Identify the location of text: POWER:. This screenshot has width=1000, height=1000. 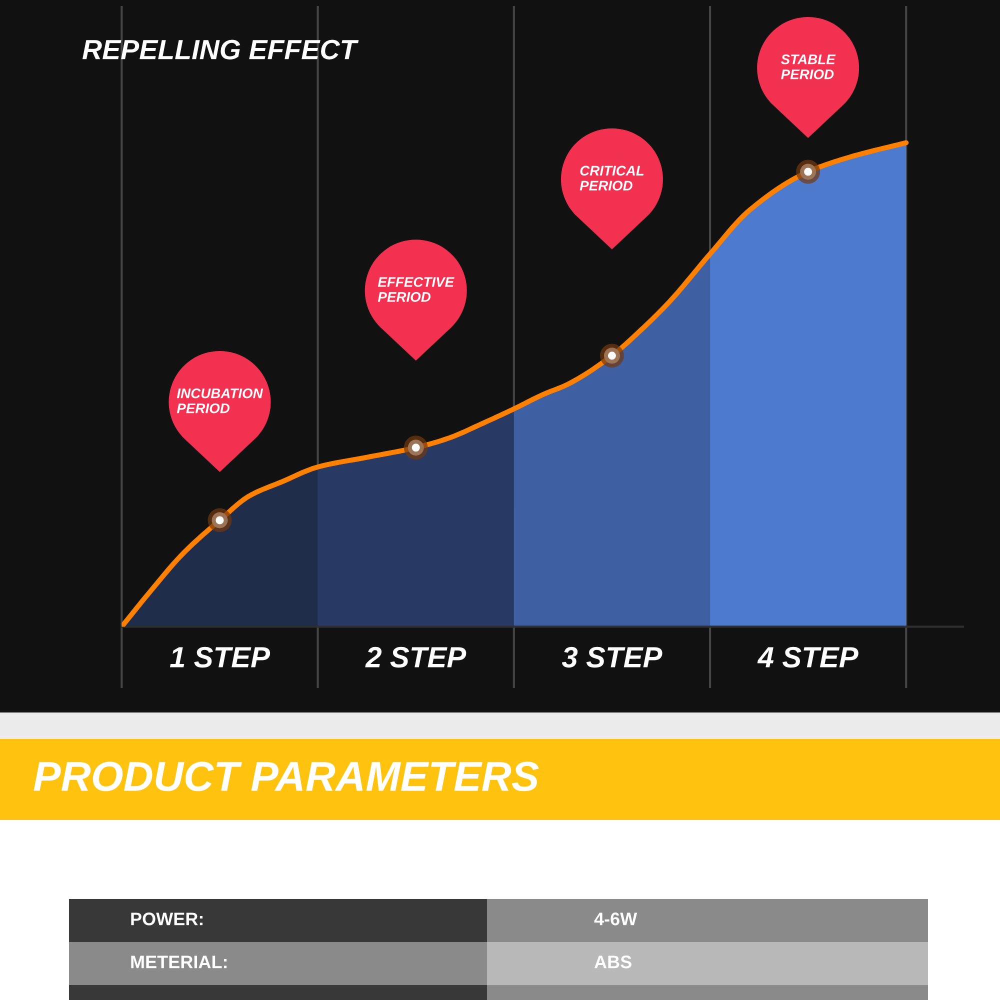
(166, 919).